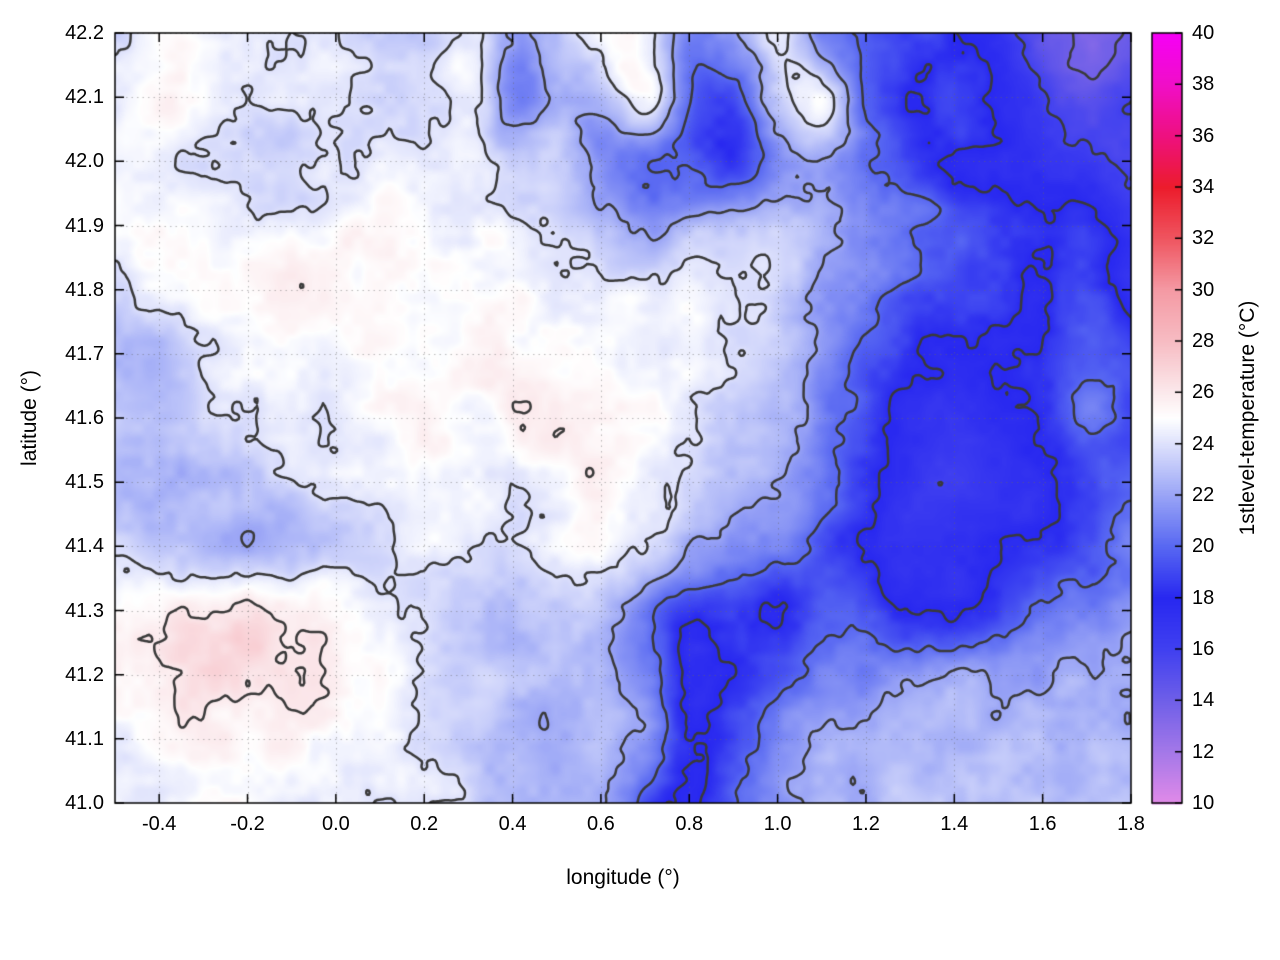  I want to click on x-tick-label: -0.4, so click(159, 824).